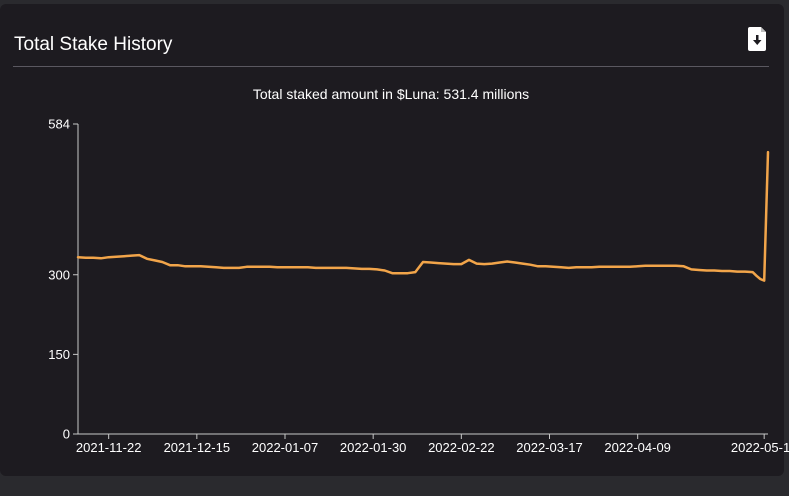 The height and width of the screenshot is (496, 789). What do you see at coordinates (66, 434) in the screenshot?
I see `y-tick-label: 0` at bounding box center [66, 434].